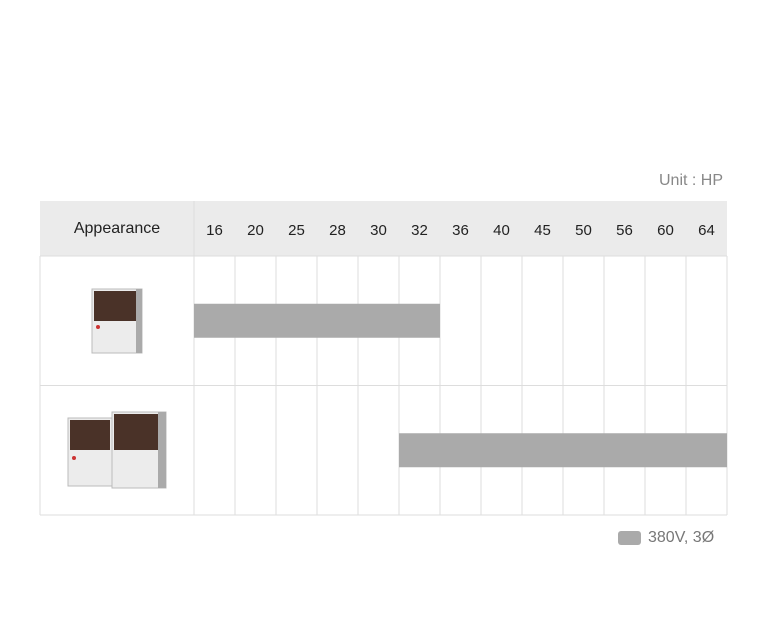  What do you see at coordinates (214, 230) in the screenshot?
I see `column-label: 16` at bounding box center [214, 230].